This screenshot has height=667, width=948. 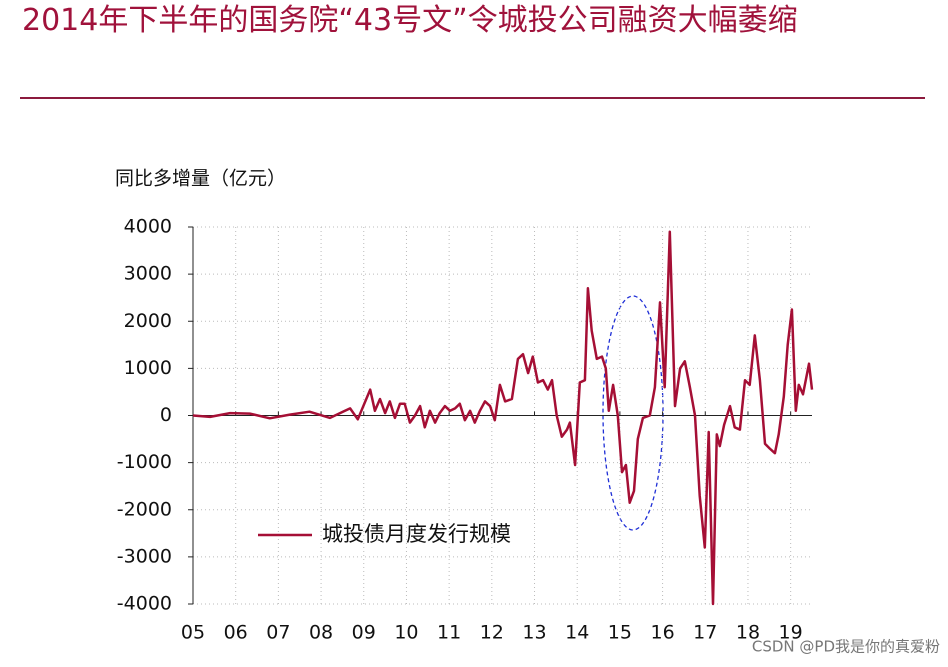 What do you see at coordinates (148, 368) in the screenshot?
I see `y-tick-label: 1000` at bounding box center [148, 368].